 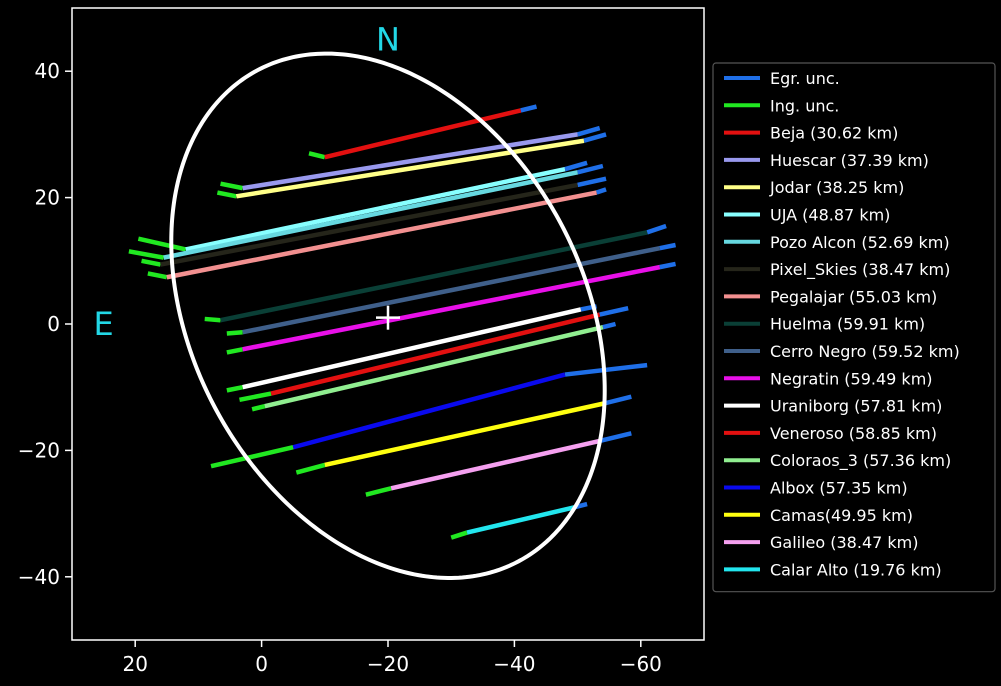 I want to click on legend-label: Beja (30.62 km), so click(x=834, y=133).